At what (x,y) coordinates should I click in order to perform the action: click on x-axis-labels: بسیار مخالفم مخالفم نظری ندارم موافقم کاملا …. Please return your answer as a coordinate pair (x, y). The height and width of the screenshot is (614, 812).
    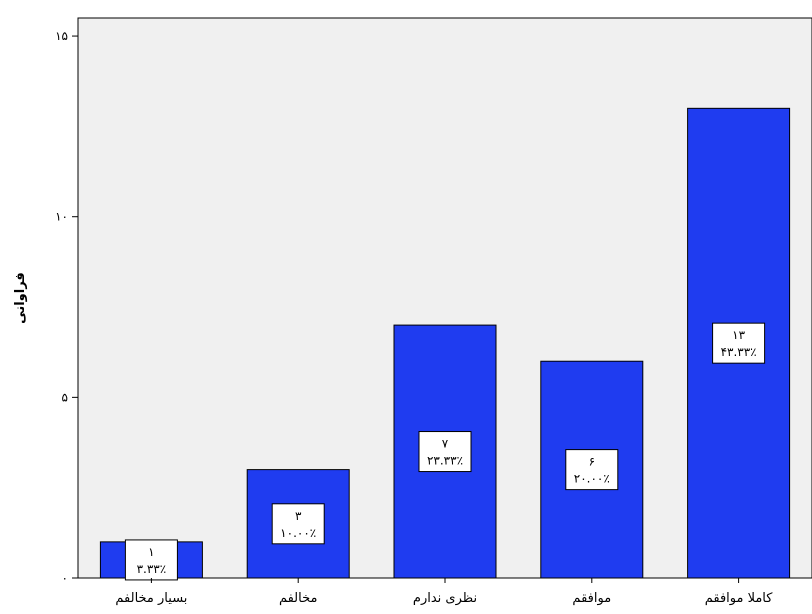
    Looking at the image, I should click on (444, 592).